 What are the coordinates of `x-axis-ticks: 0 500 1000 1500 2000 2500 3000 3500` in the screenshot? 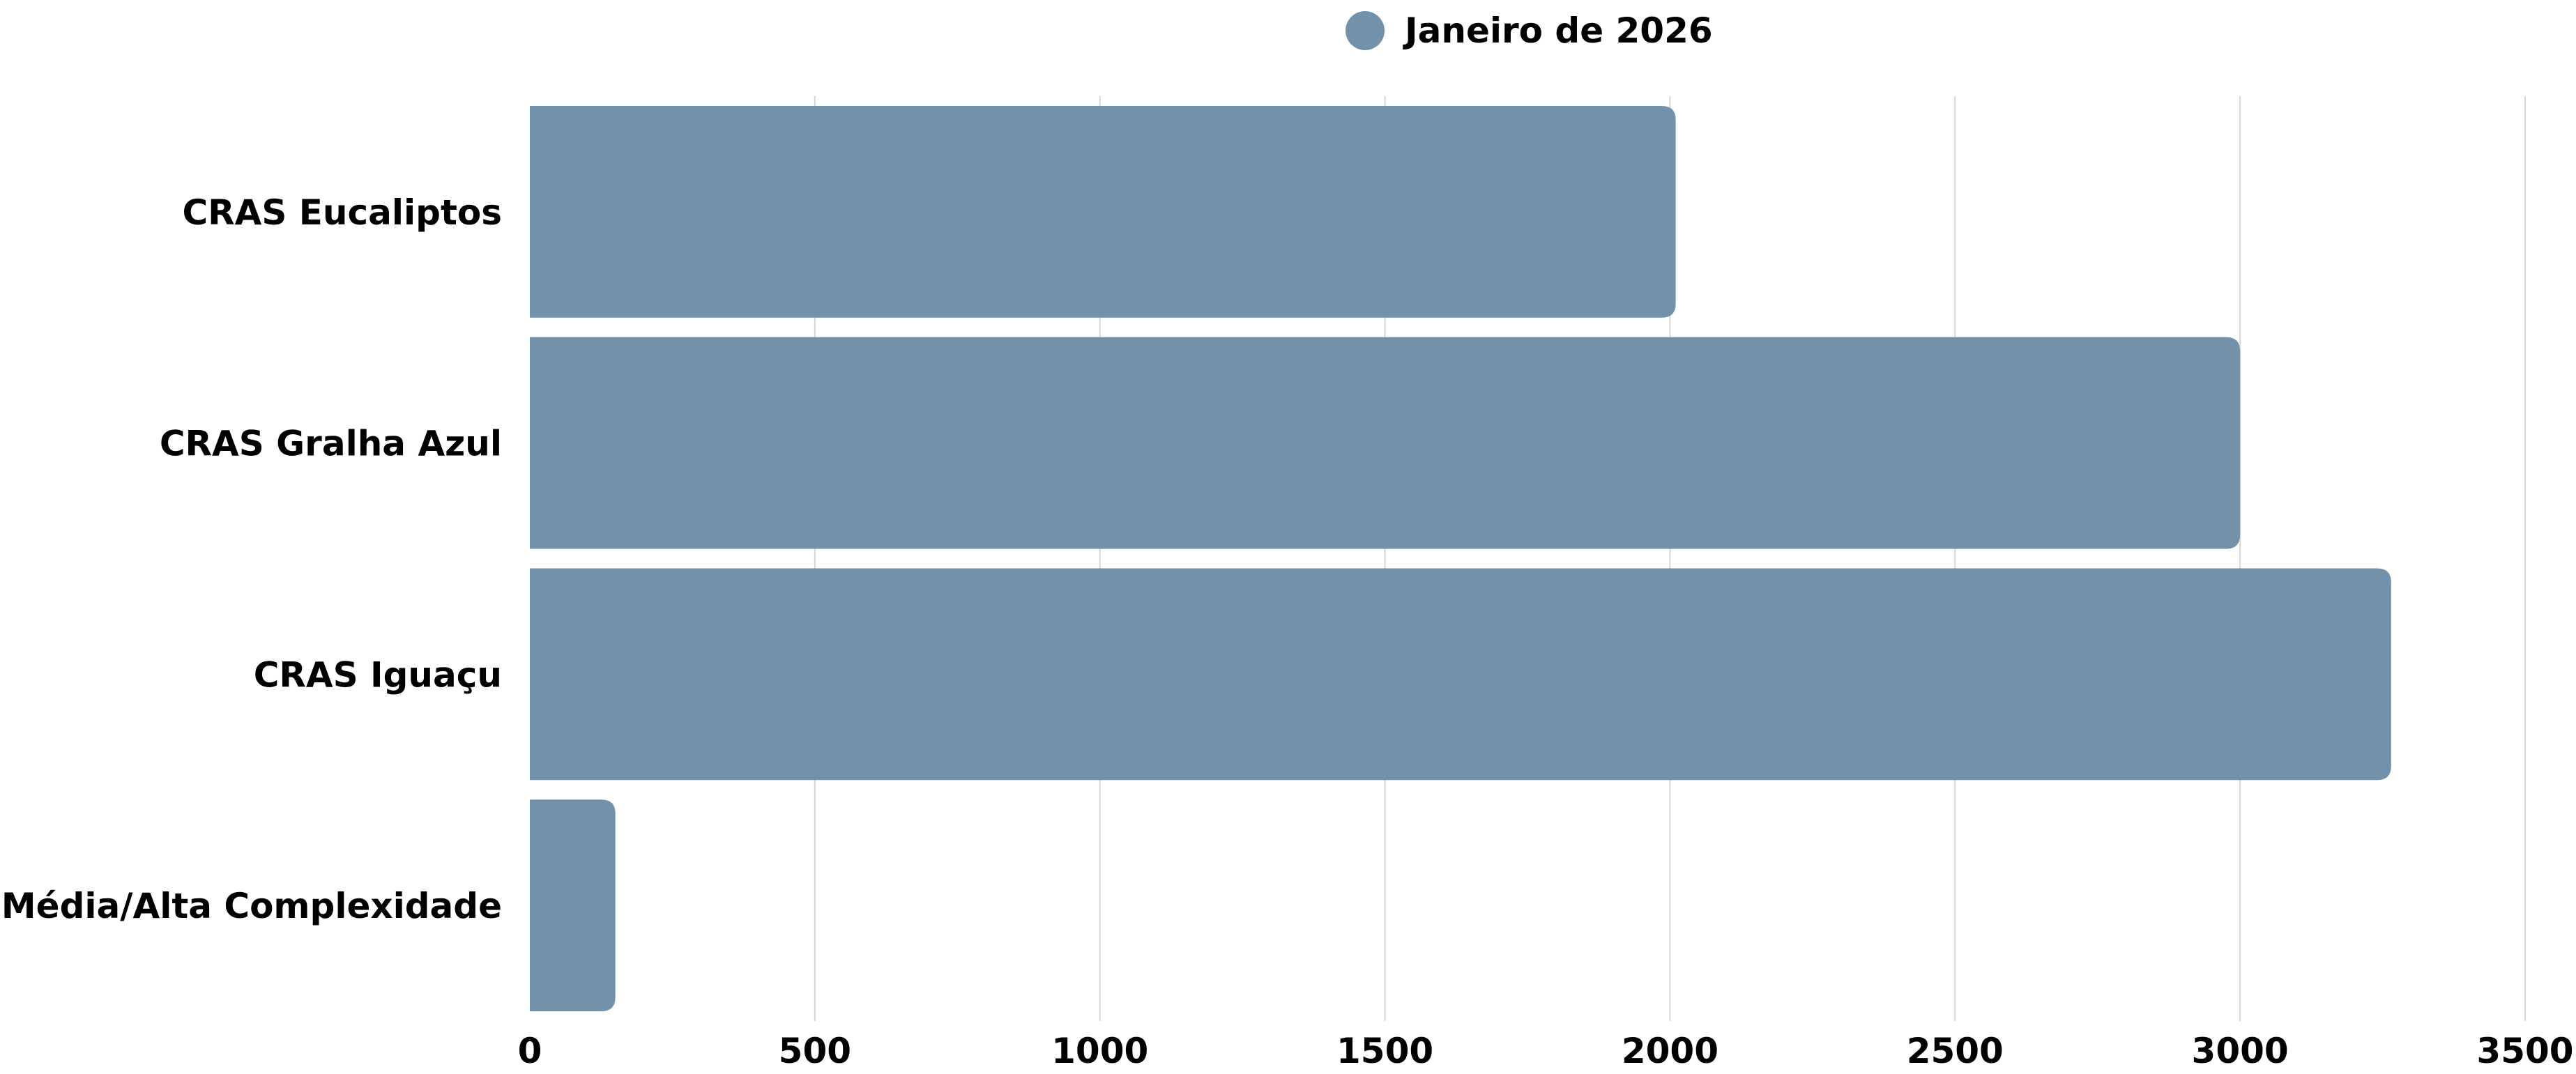 It's located at (1546, 1051).